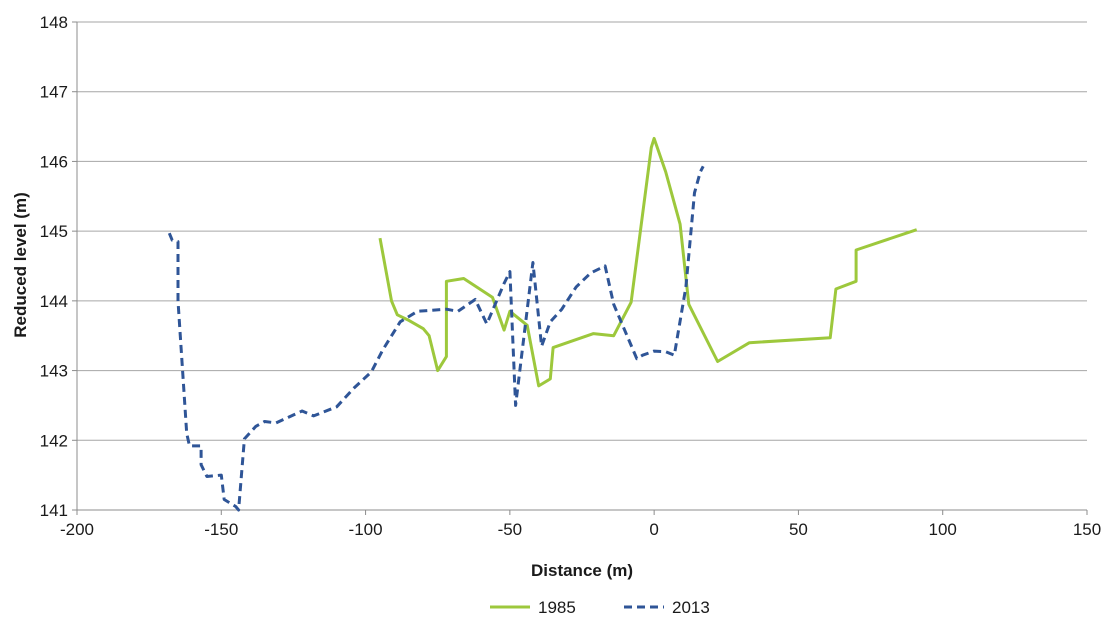 The image size is (1112, 619). Describe the element at coordinates (510, 529) in the screenshot. I see `x-tick-label: -50` at that location.